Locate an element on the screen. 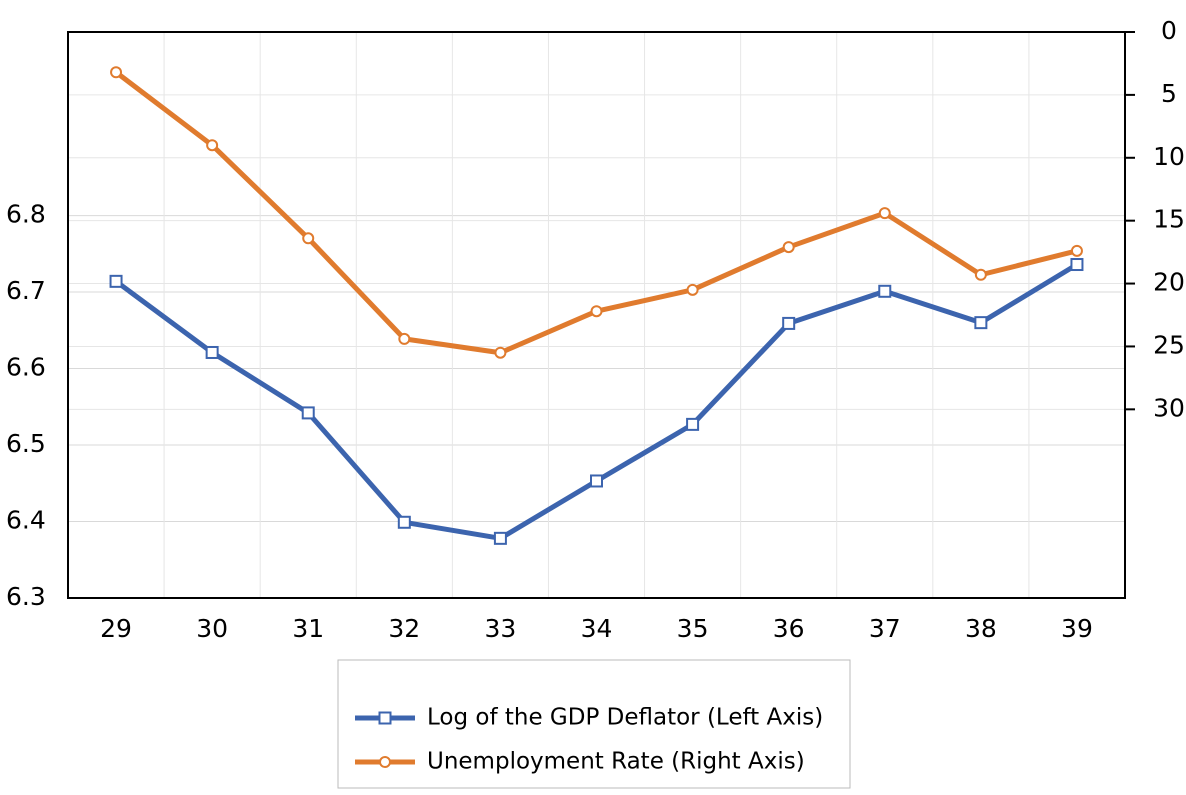 Image resolution: width=1186 pixels, height=795 pixels. x-tick-label: 32 is located at coordinates (404, 628).